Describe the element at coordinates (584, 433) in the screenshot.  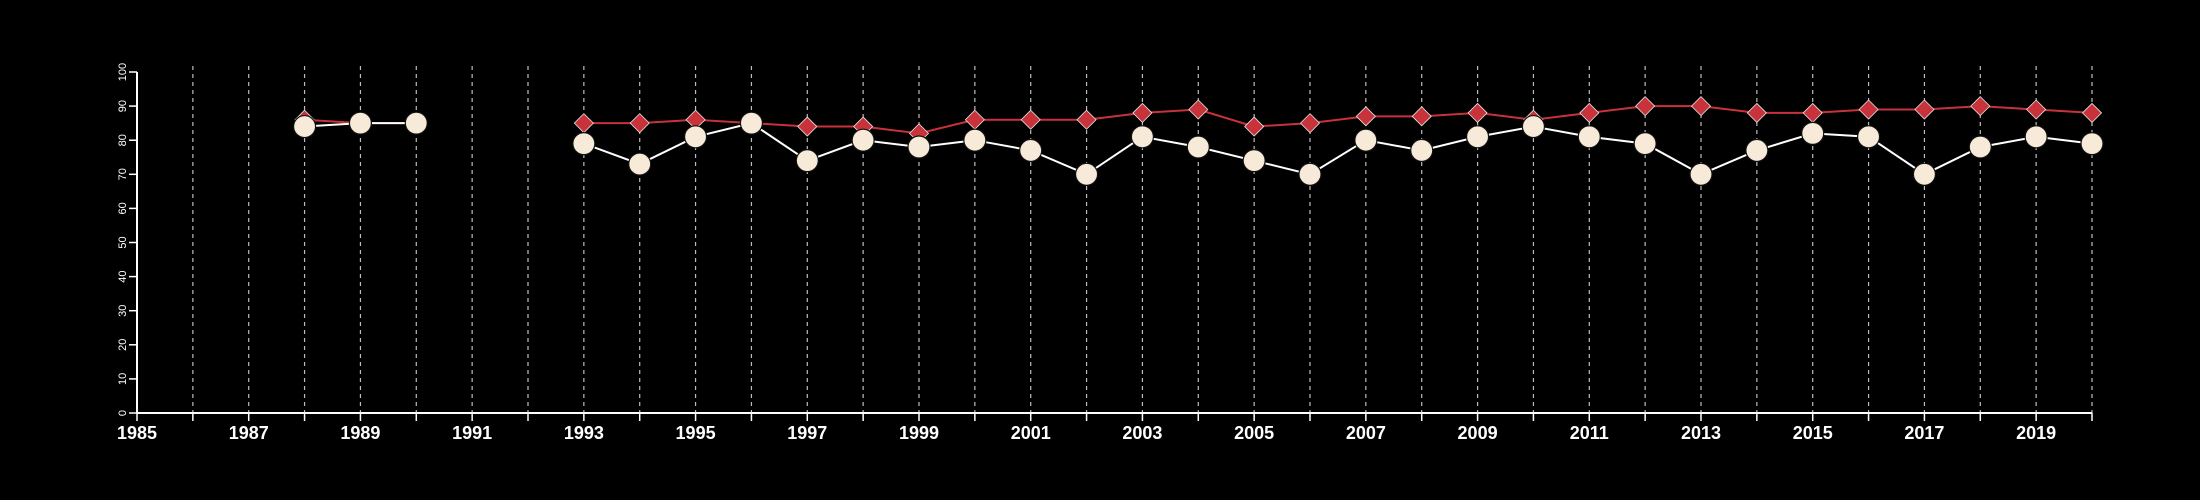
I see `x-tick-label: 1993` at that location.